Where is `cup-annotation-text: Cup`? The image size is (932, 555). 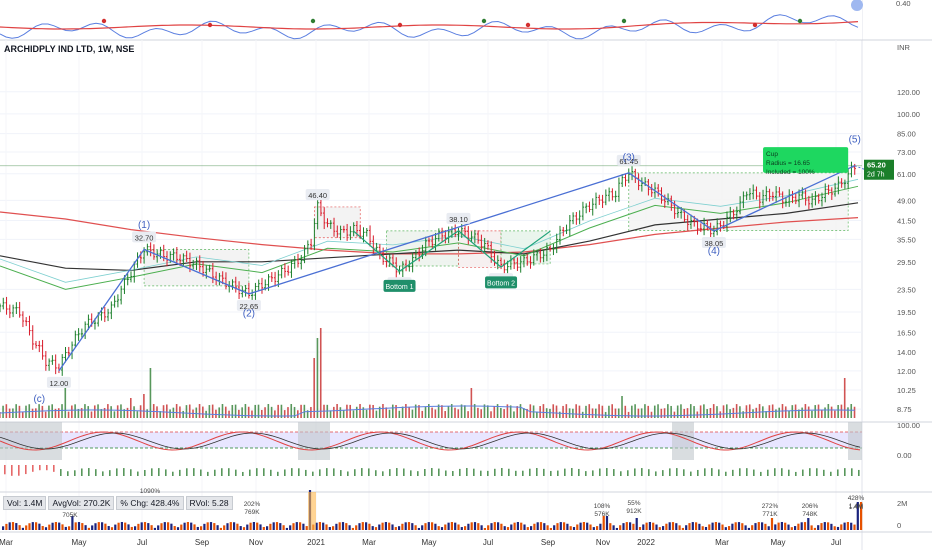 cup-annotation-text: Cup is located at coordinates (772, 154).